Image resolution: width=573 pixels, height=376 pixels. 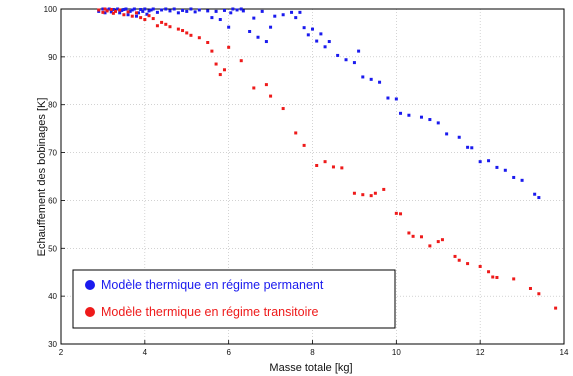 I want to click on legend-marker-transitoire, so click(x=90, y=312).